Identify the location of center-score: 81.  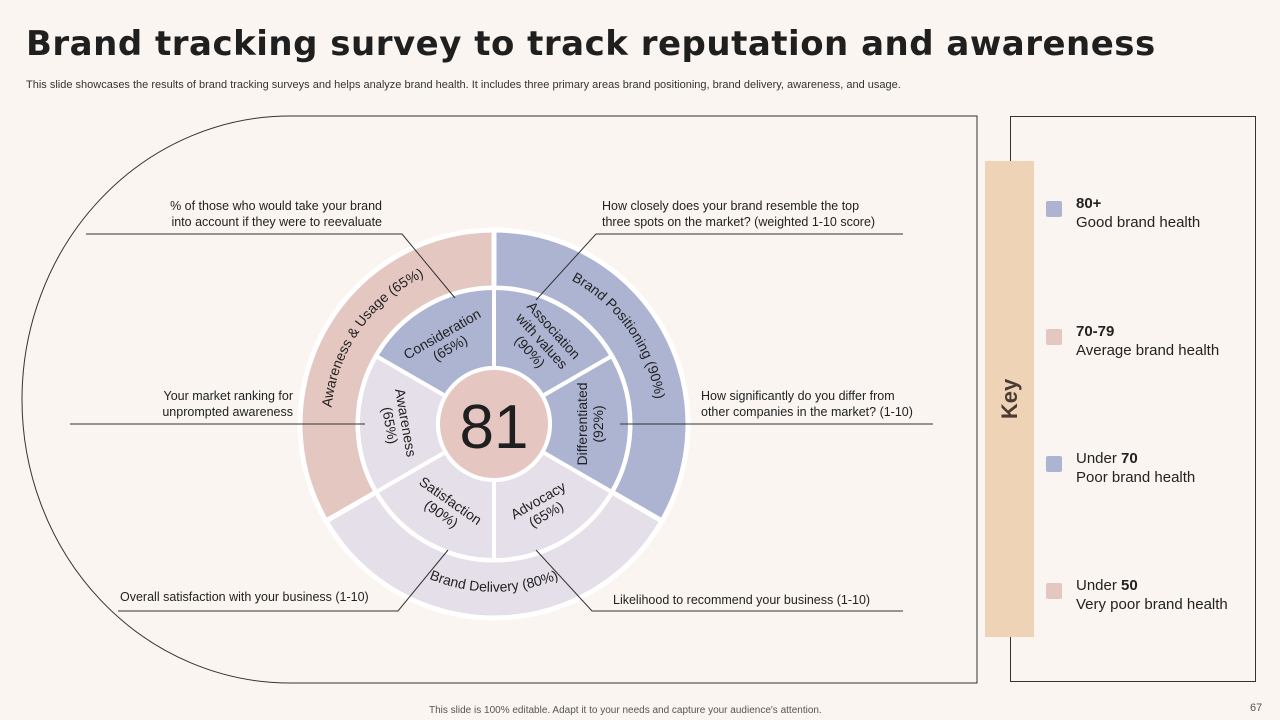
(494, 427).